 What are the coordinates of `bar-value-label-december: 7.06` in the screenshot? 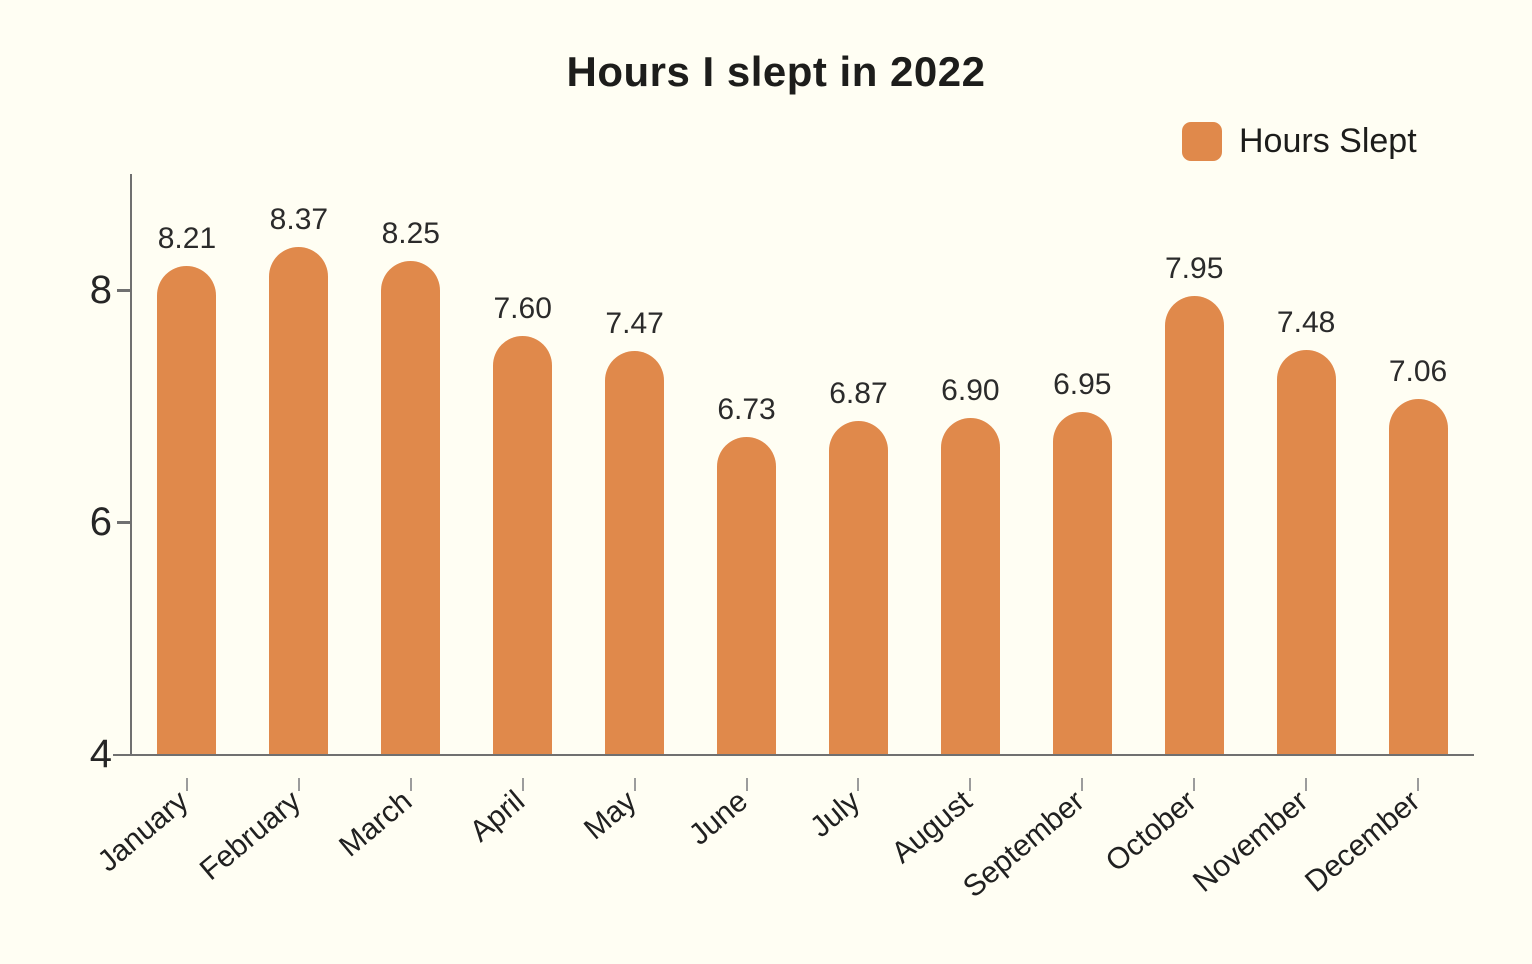 It's located at (1418, 372).